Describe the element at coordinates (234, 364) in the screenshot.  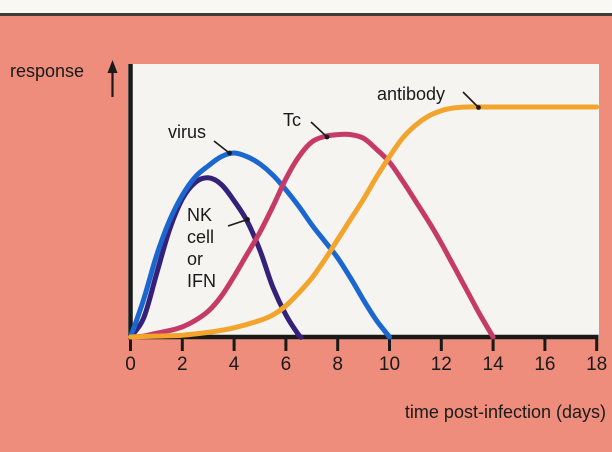
I see `x-tick-label: 4` at that location.